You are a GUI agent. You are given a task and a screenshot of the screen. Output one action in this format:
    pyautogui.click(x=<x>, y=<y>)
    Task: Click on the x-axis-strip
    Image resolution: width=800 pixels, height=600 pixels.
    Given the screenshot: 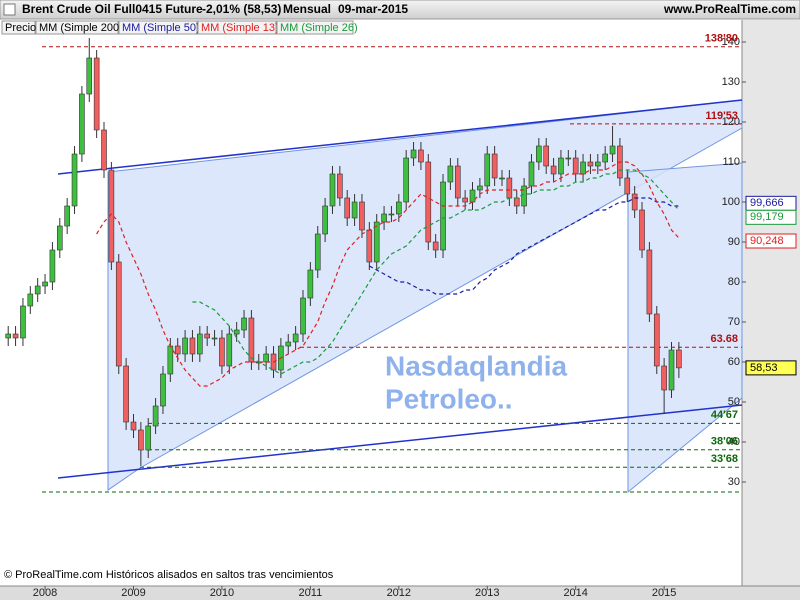 What is the action you would take?
    pyautogui.click(x=400, y=593)
    